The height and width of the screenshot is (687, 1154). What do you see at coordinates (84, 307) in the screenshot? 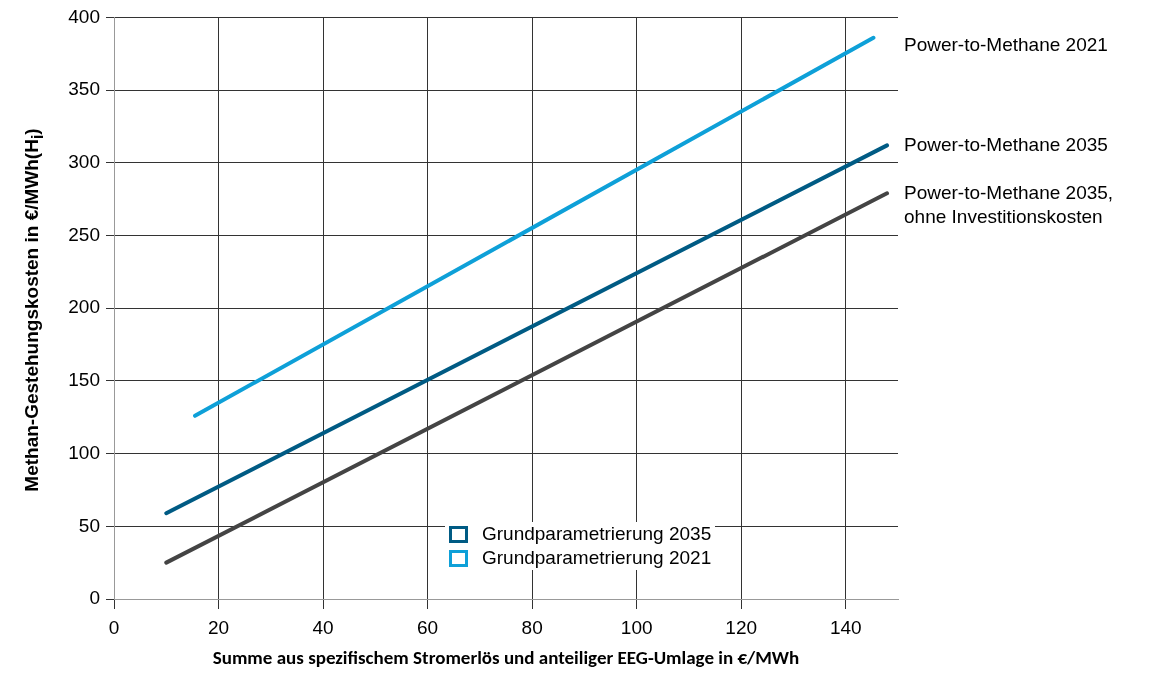
I see `y-tick-label: 200` at bounding box center [84, 307].